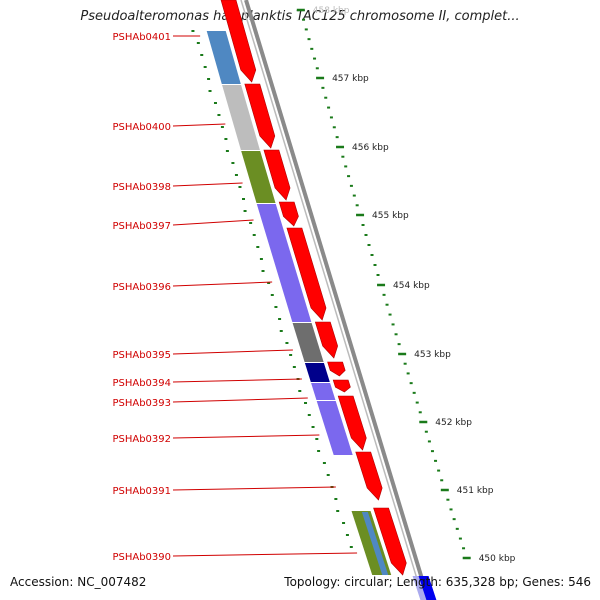  Describe the element at coordinates (453, 423) in the screenshot. I see `kbp-tick-label: 452 kbp` at that location.